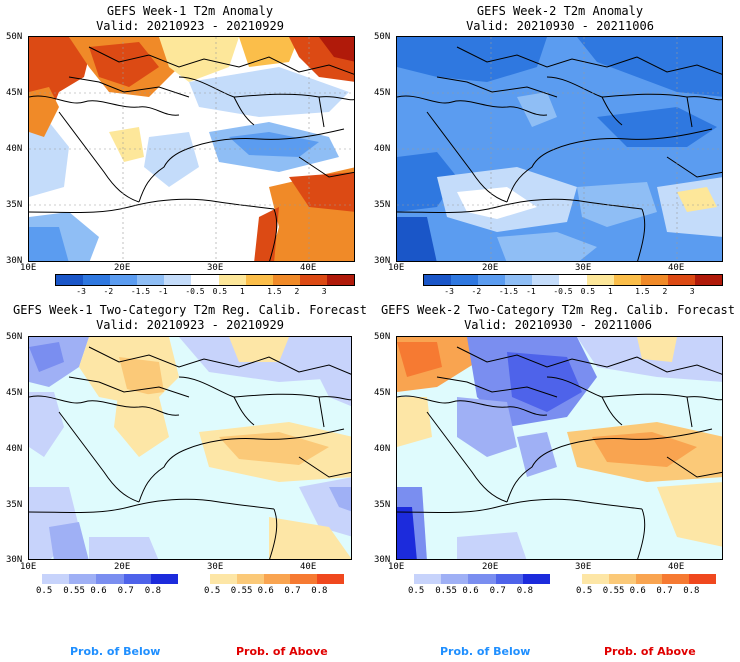  Describe the element at coordinates (559, 448) in the screenshot. I see `map-week2-probability` at that location.